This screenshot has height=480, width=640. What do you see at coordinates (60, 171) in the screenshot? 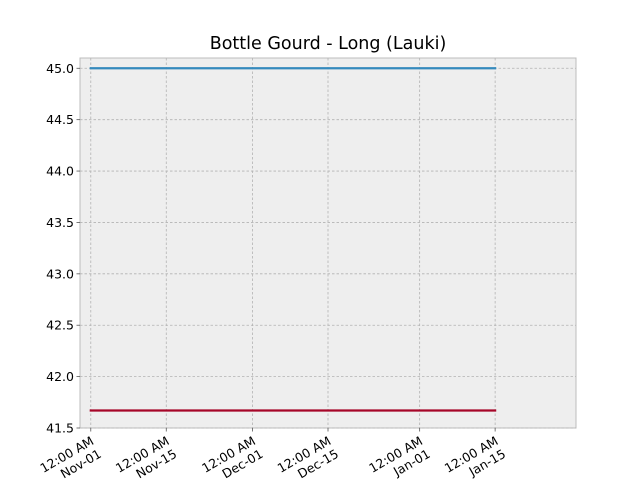
I see `y-tick-label: 44.0` at bounding box center [60, 171].